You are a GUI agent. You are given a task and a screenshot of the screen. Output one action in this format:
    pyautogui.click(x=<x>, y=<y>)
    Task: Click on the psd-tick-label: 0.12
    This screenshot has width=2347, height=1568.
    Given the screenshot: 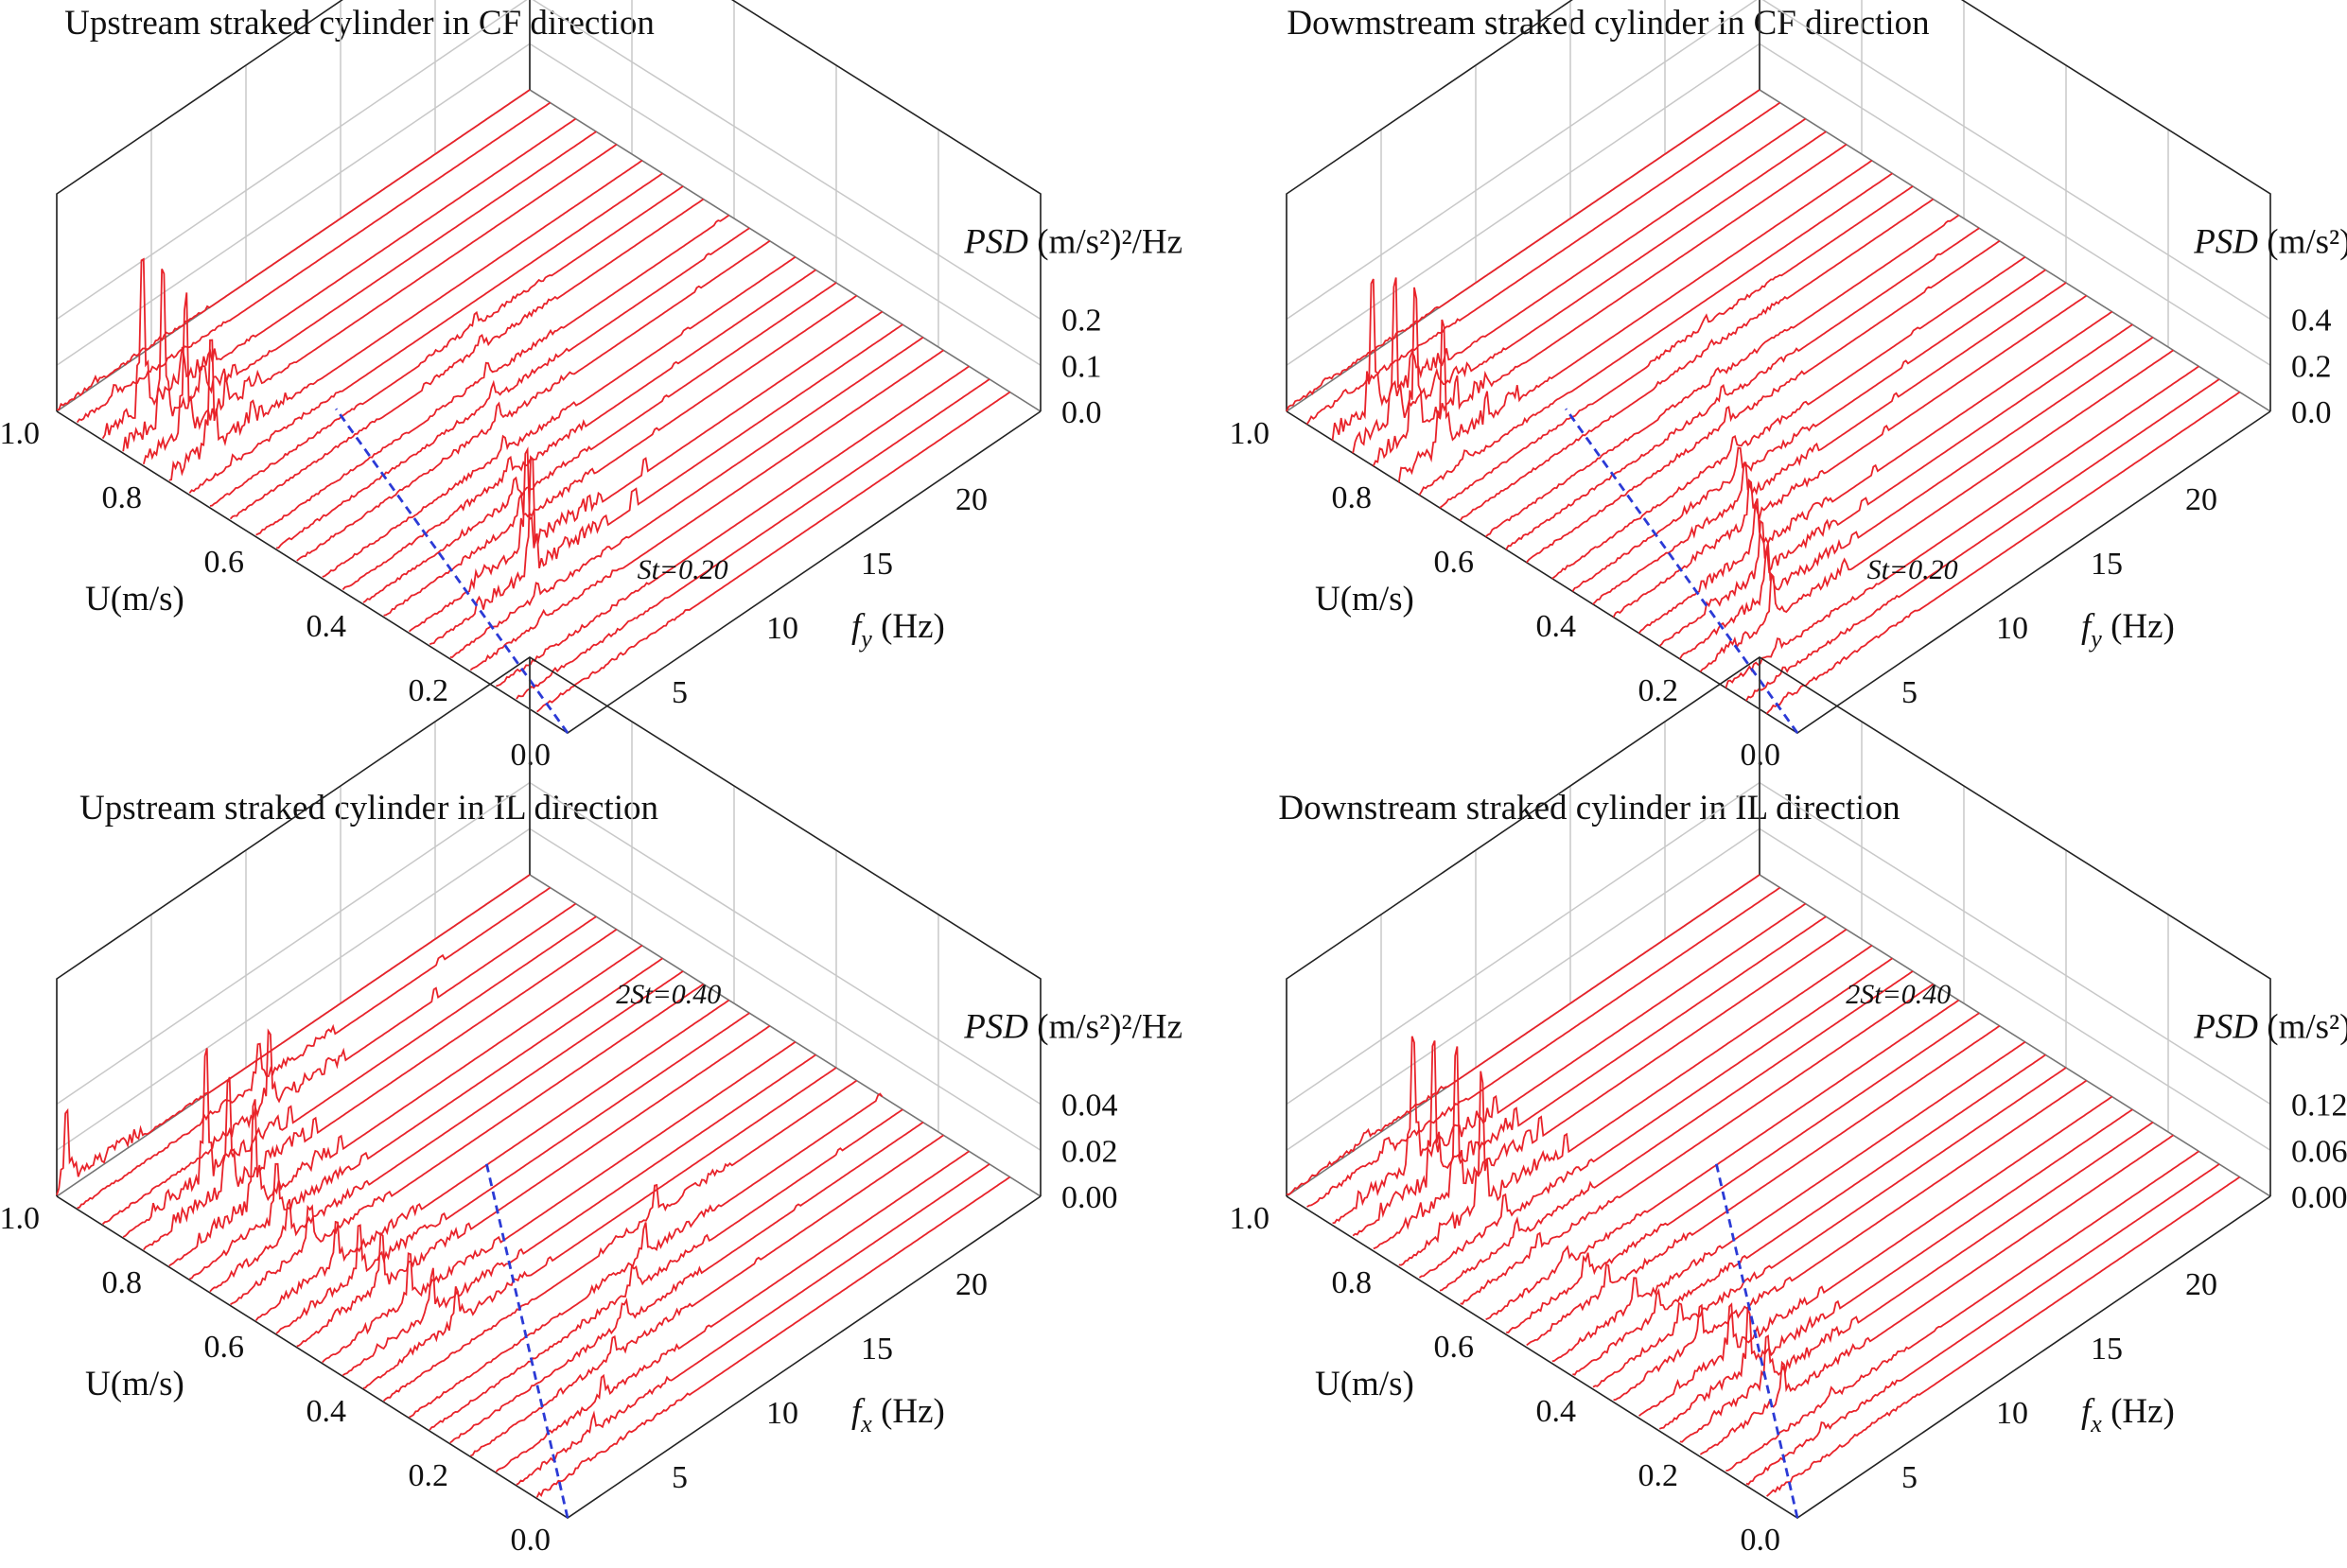 What is the action you would take?
    pyautogui.click(x=2319, y=1106)
    